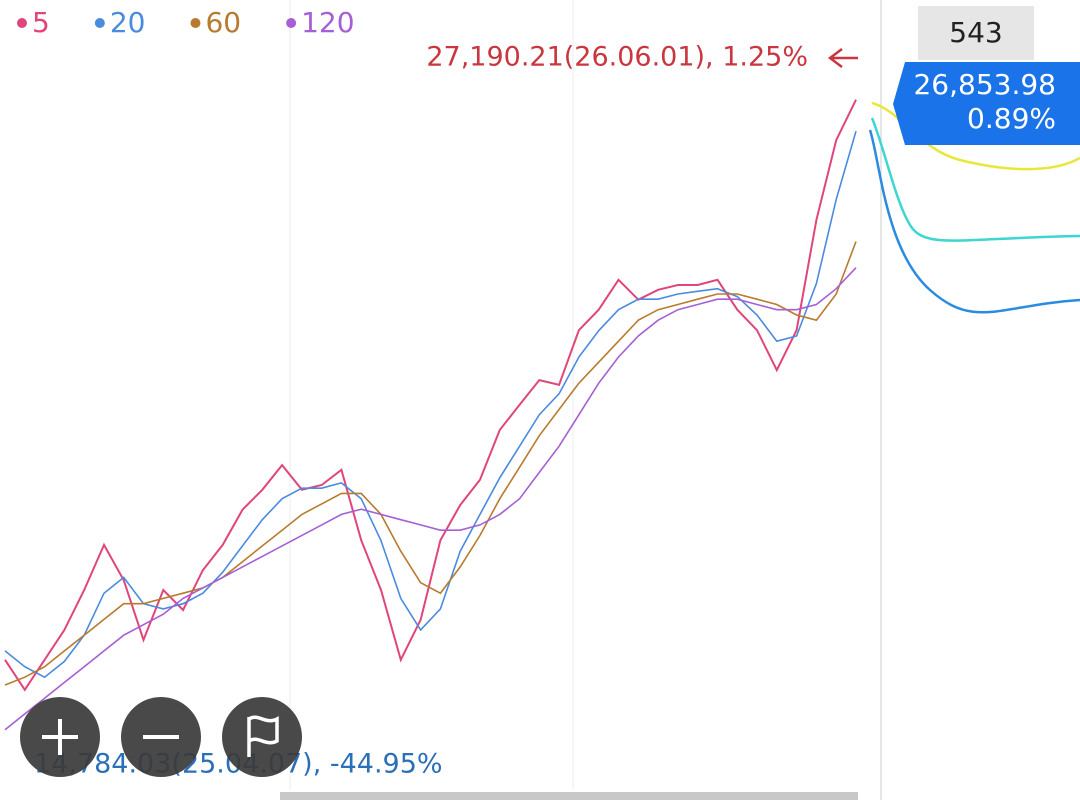 This screenshot has height=800, width=1080. I want to click on high-annotation: 27,190.21(26.06.01), 1.25%, so click(617, 57).